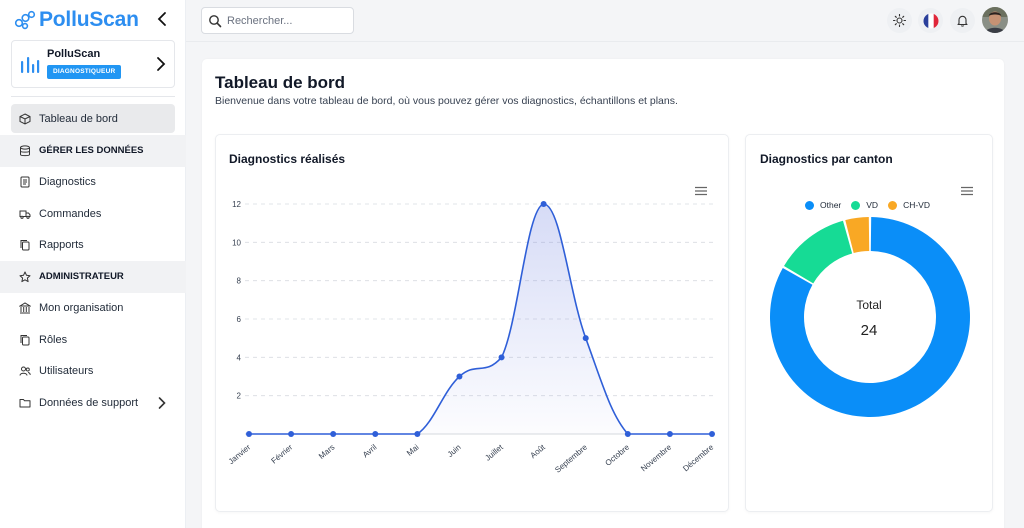 The height and width of the screenshot is (528, 1024). I want to click on sidebar-item-donnees-de-support: Données de support, so click(93, 403).